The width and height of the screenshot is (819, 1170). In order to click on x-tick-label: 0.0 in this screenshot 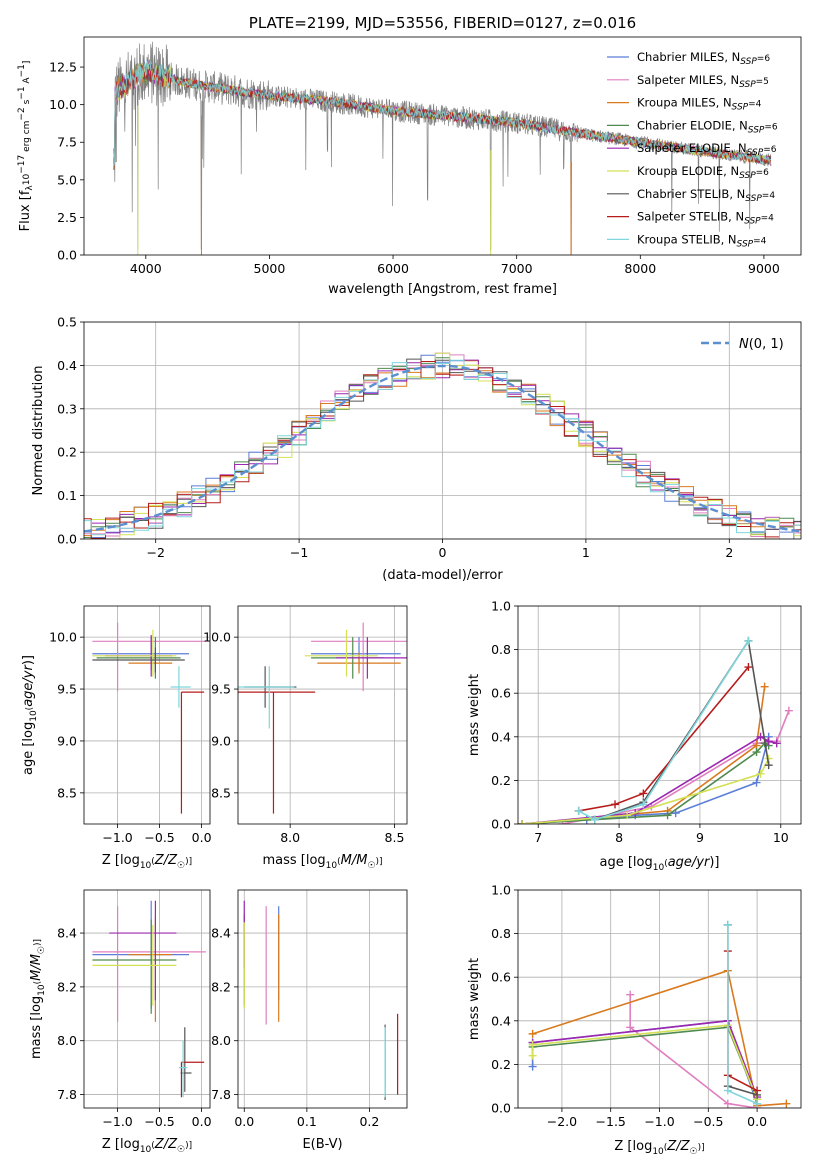, I will do `click(757, 1121)`.